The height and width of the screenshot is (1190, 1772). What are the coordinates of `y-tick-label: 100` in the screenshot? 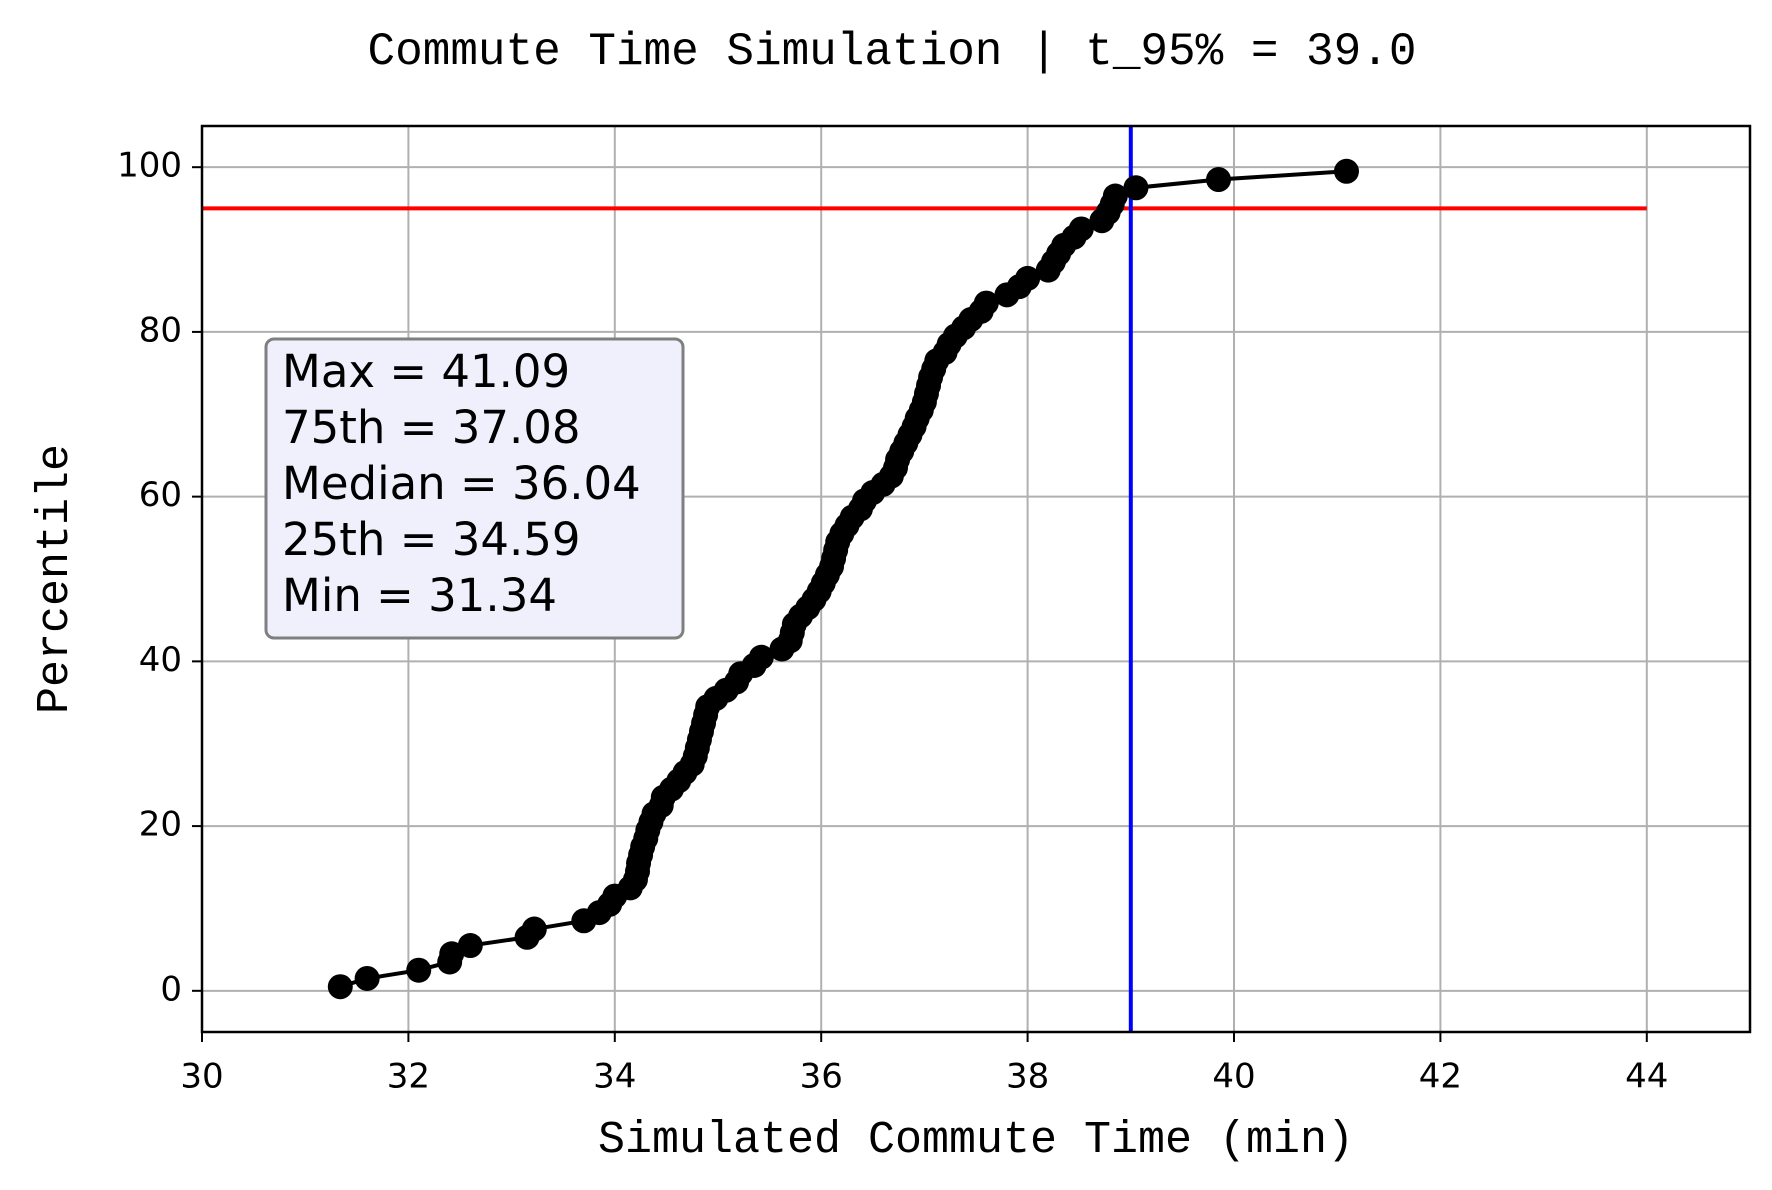 It's located at (149, 166).